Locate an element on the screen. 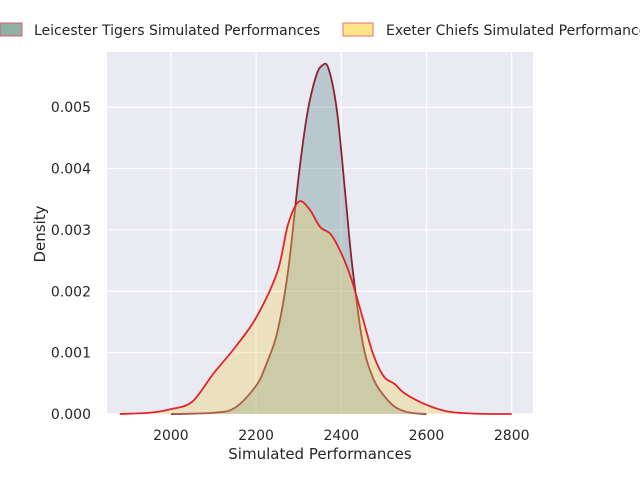  x-tick-label: 2600 is located at coordinates (427, 436).